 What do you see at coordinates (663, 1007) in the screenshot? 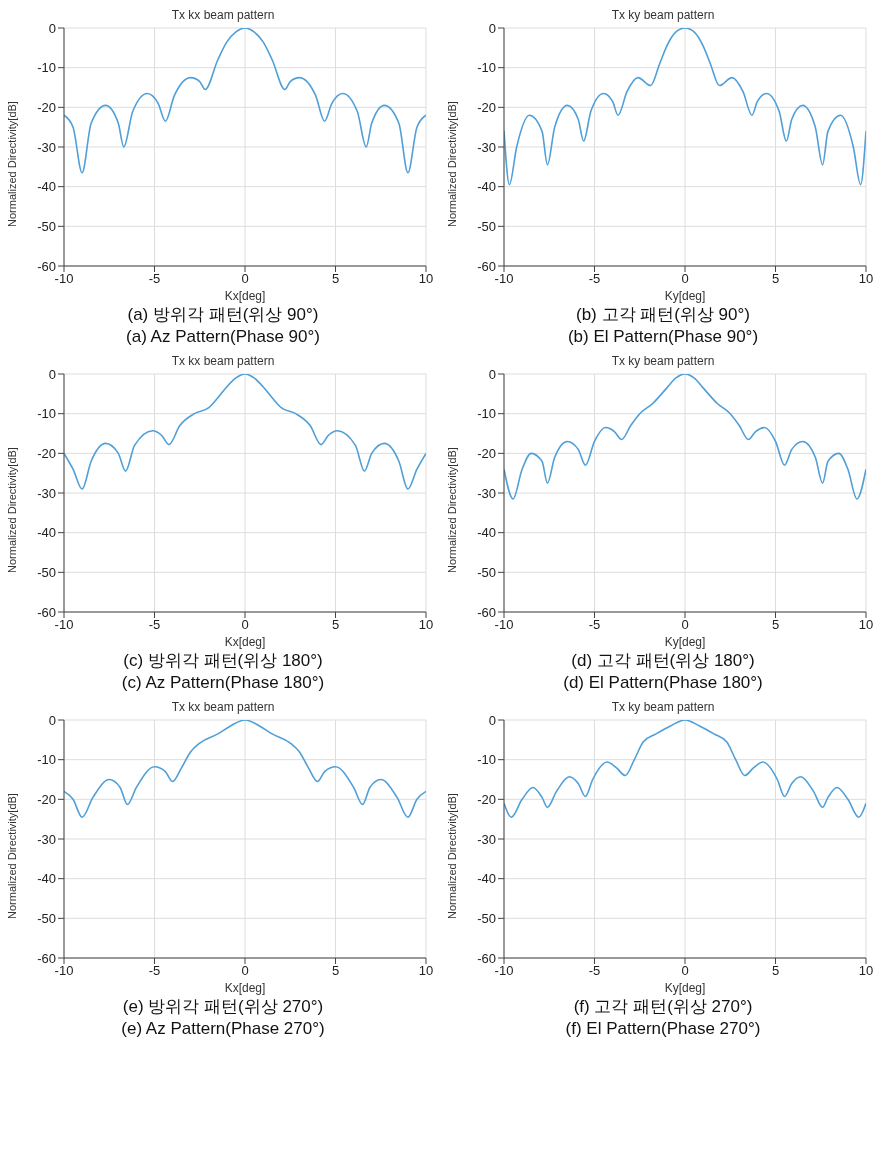
I see `text: (f) 고각 패턴(위상 270°)` at bounding box center [663, 1007].